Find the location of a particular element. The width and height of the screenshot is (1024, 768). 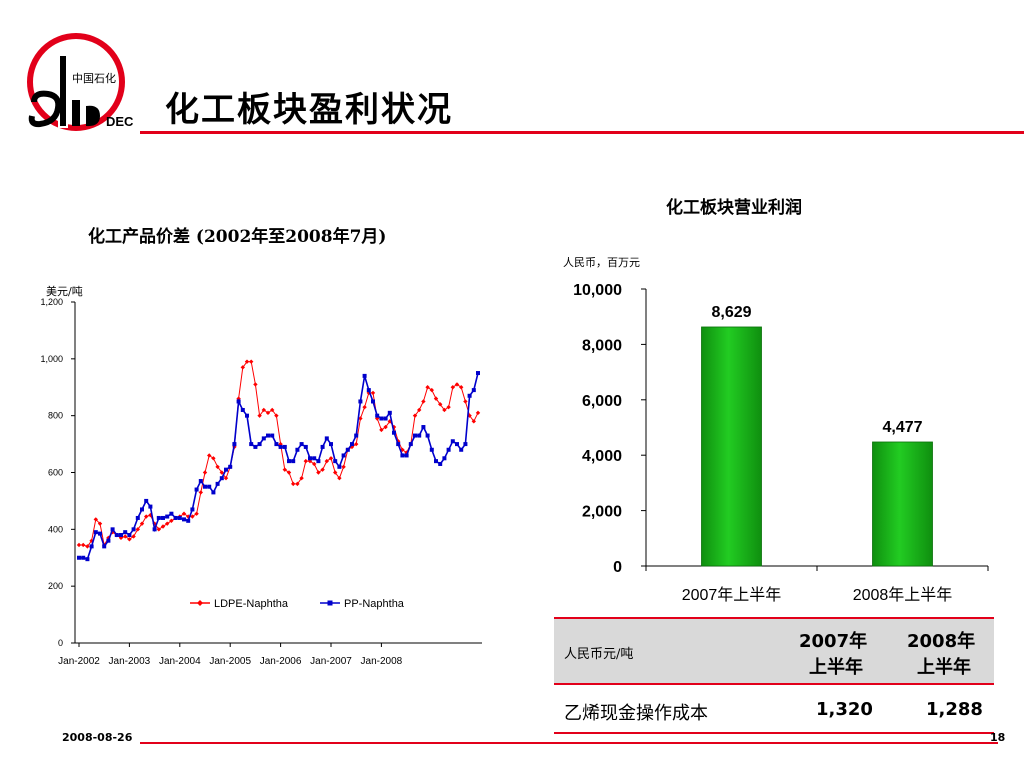

footer-date: 2008-08-26 is located at coordinates (97, 737).